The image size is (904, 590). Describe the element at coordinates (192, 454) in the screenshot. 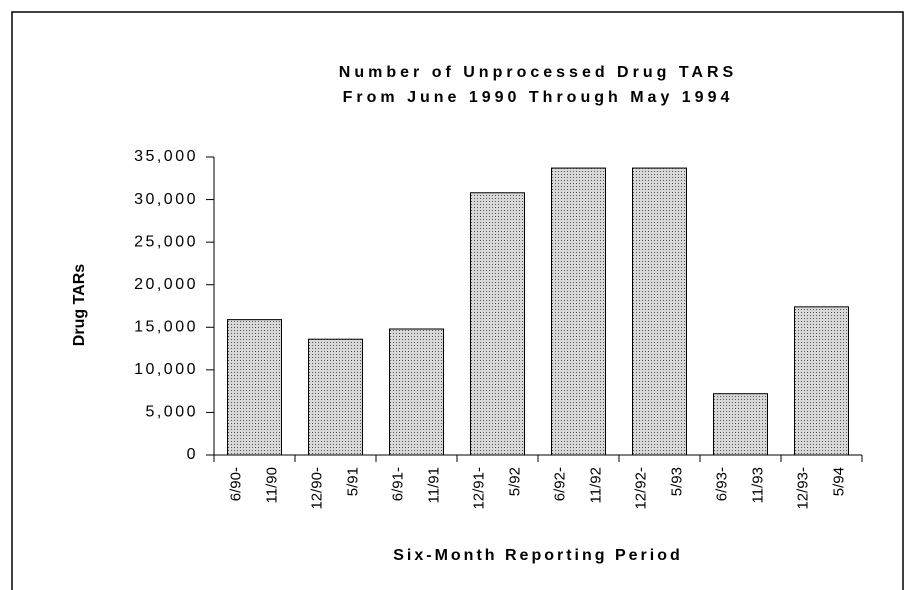

I see `y-tick-label: 0` at that location.